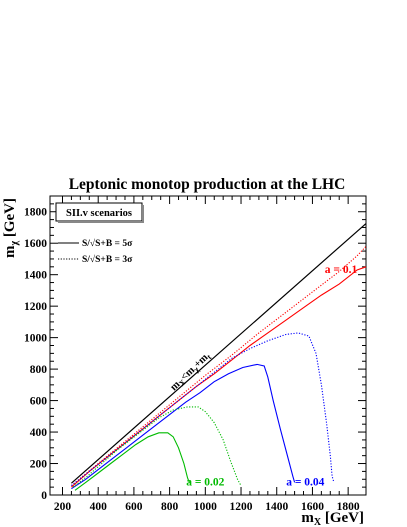 This screenshot has width=407, height=527. What do you see at coordinates (99, 507) in the screenshot?
I see `x-tick-label: 400` at bounding box center [99, 507].